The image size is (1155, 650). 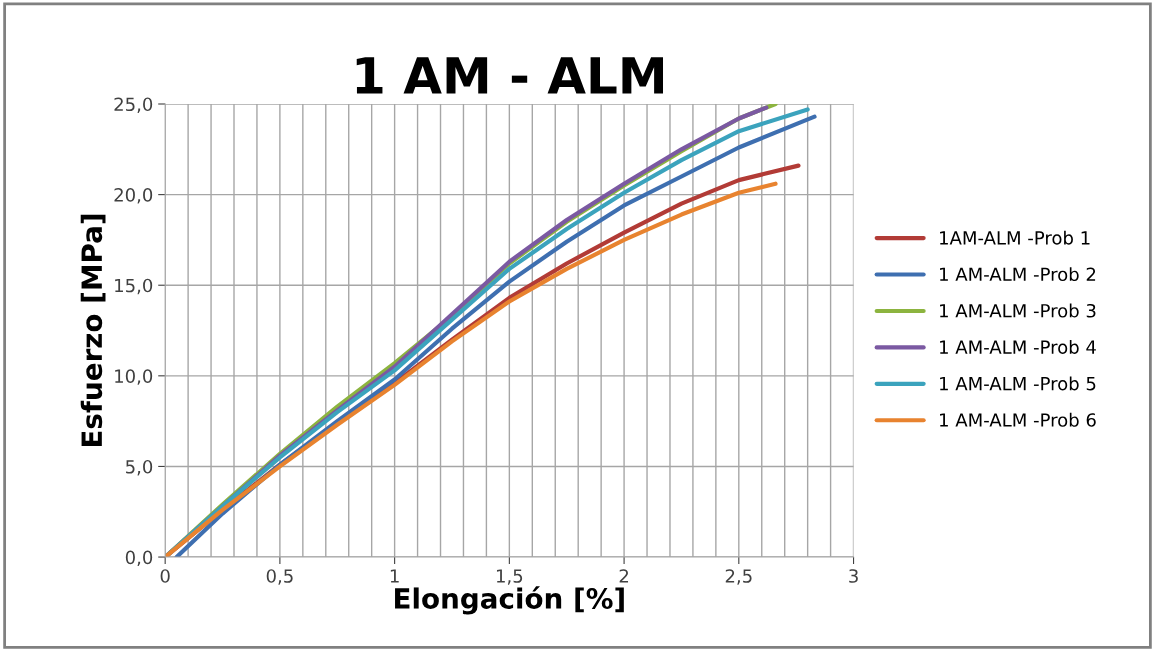 I want to click on chart-title: 1 AM - ALM, so click(x=510, y=75).